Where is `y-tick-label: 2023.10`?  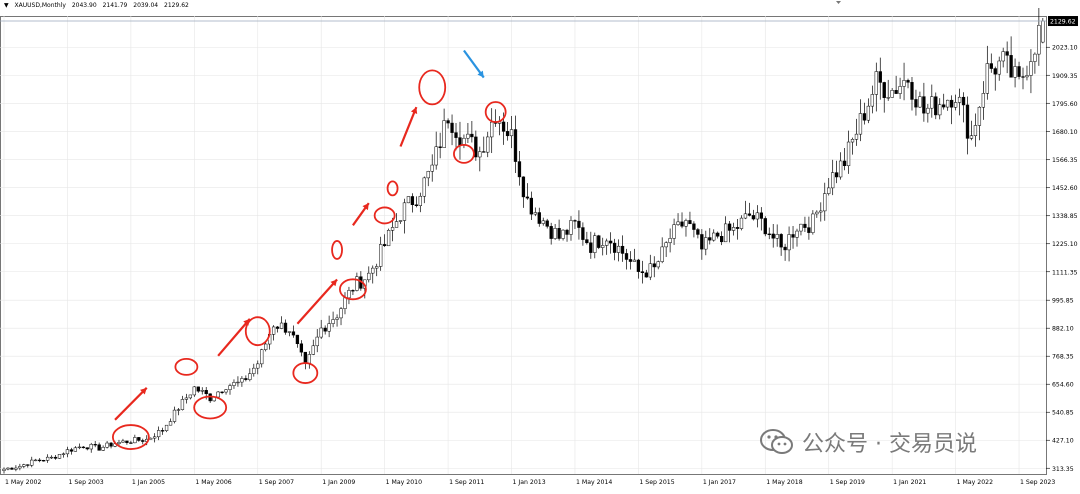
y-tick-label: 2023.10 is located at coordinates (1065, 48).